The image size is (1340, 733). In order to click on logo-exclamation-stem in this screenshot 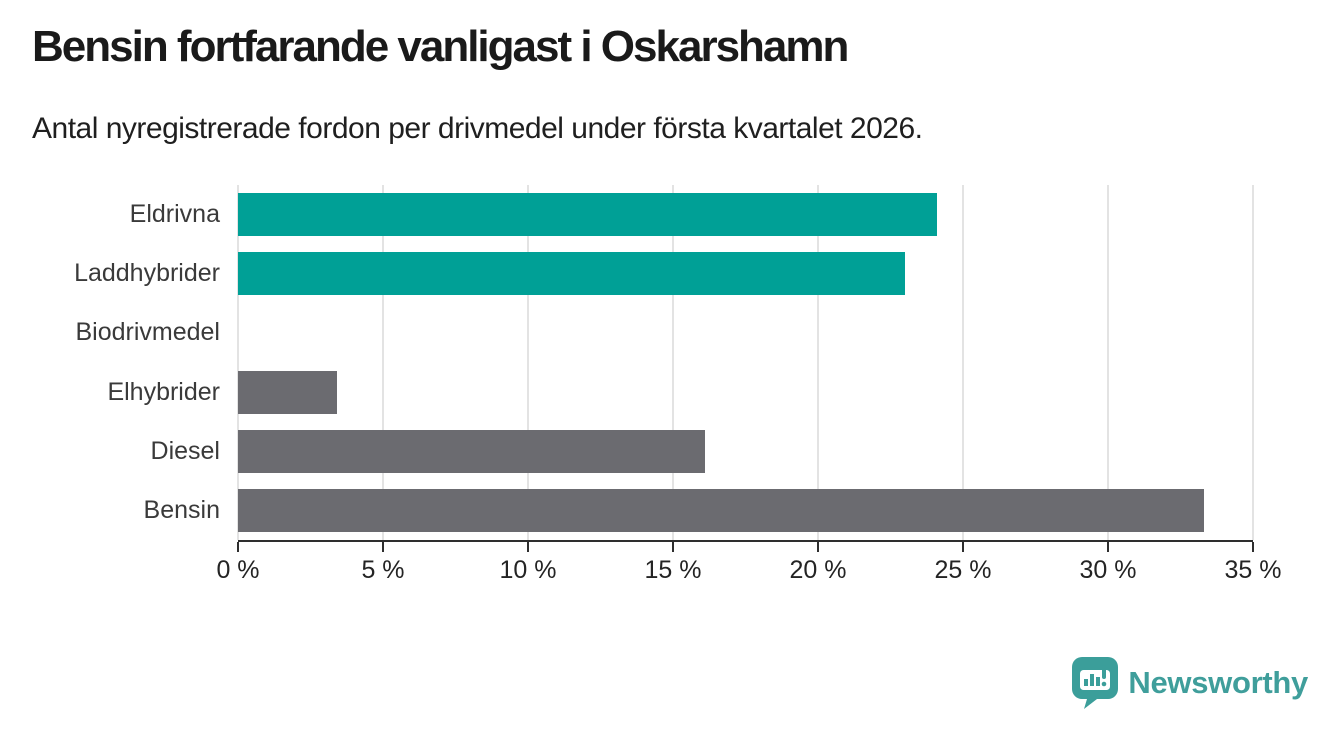, I will do `click(1104, 672)`.